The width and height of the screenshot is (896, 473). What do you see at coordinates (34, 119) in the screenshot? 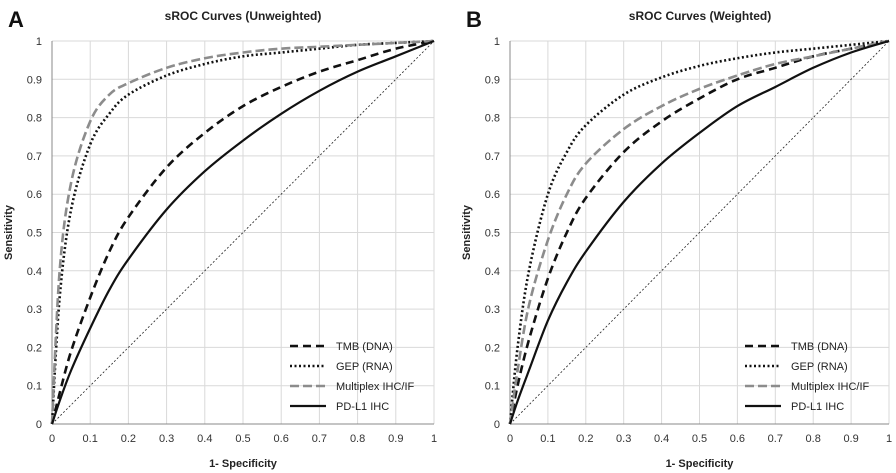
I see `panel-a-y-tick-label: 0.8` at bounding box center [34, 119].